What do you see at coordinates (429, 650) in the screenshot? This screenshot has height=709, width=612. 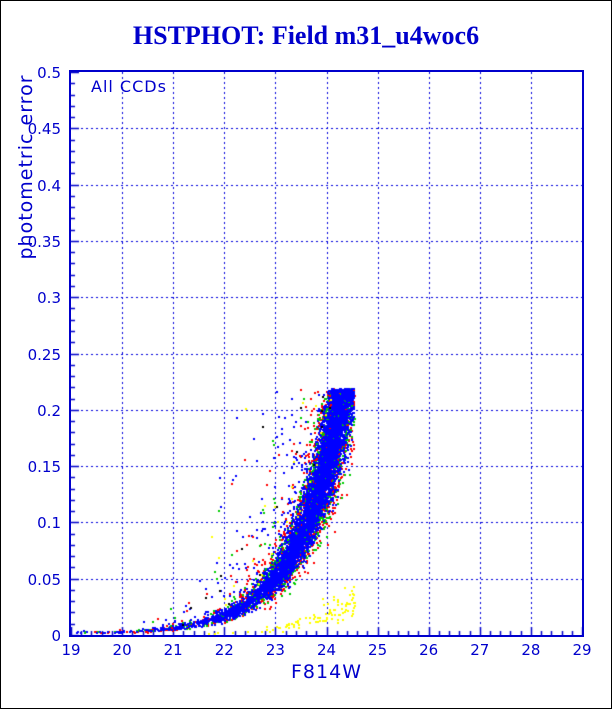 I see `x-tick-label: 26` at bounding box center [429, 650].